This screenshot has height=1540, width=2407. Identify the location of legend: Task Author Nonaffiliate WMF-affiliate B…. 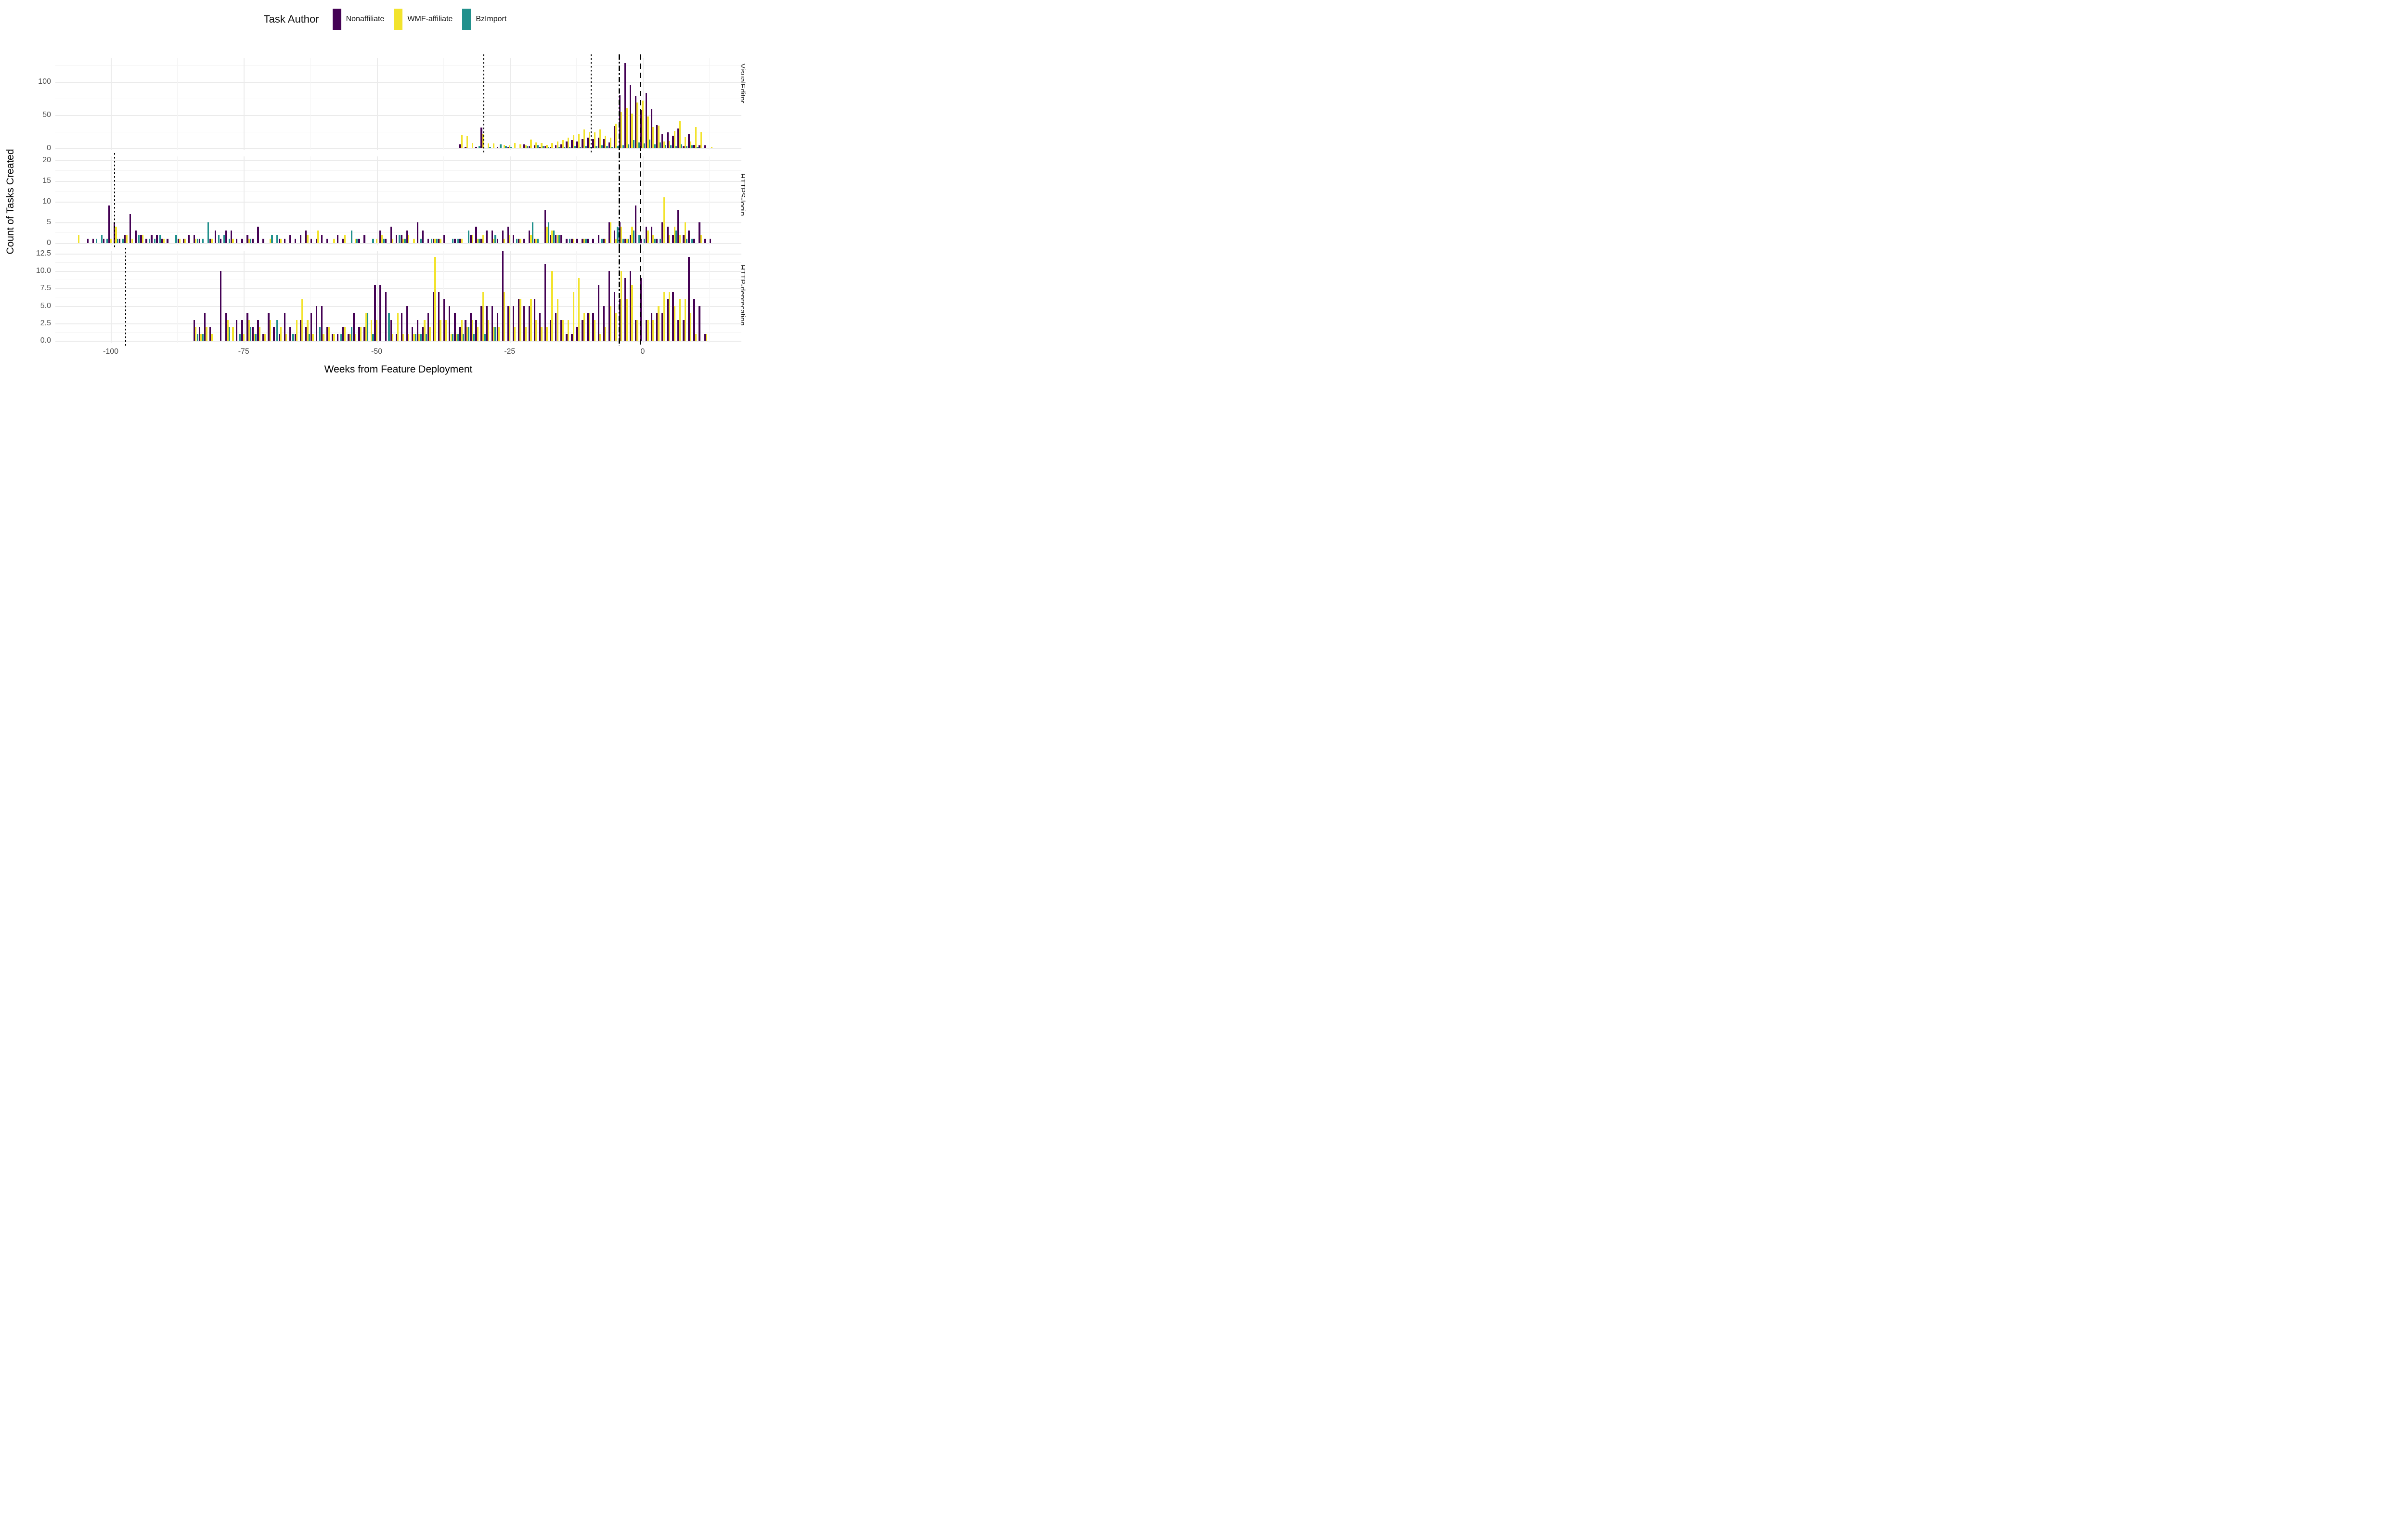
(385, 19).